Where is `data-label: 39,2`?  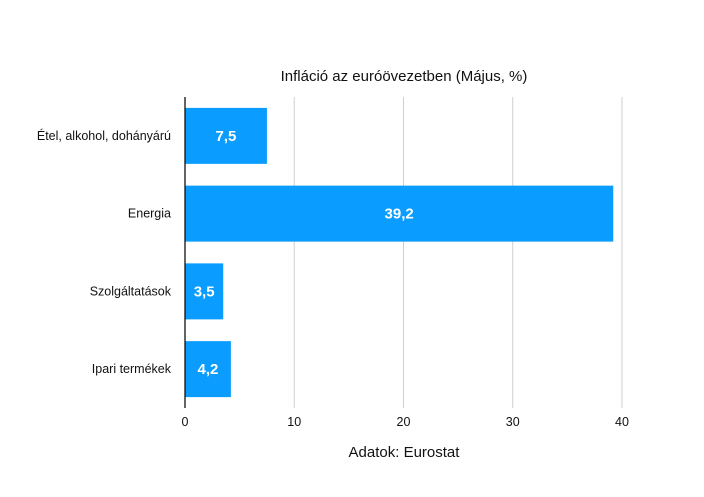
data-label: 39,2 is located at coordinates (399, 214).